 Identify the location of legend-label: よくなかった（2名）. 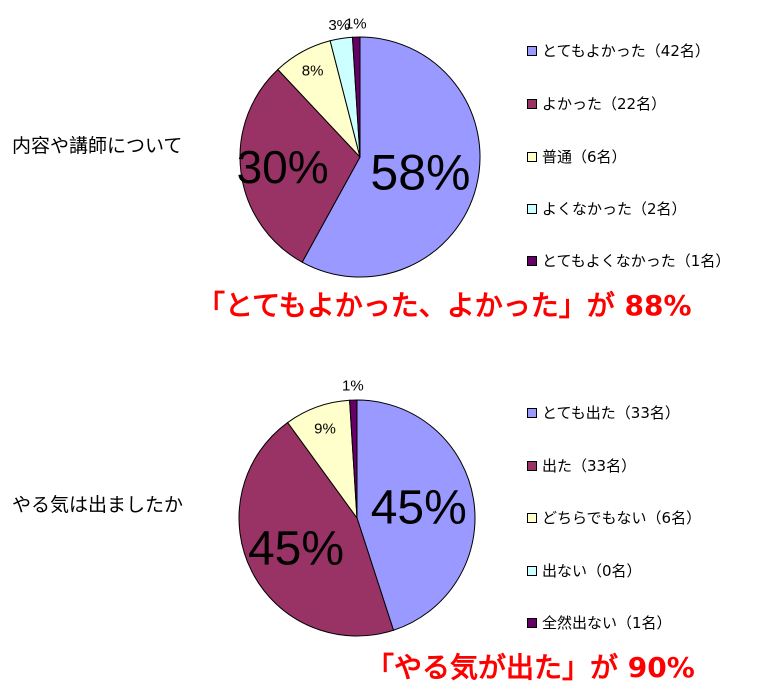
(614, 209).